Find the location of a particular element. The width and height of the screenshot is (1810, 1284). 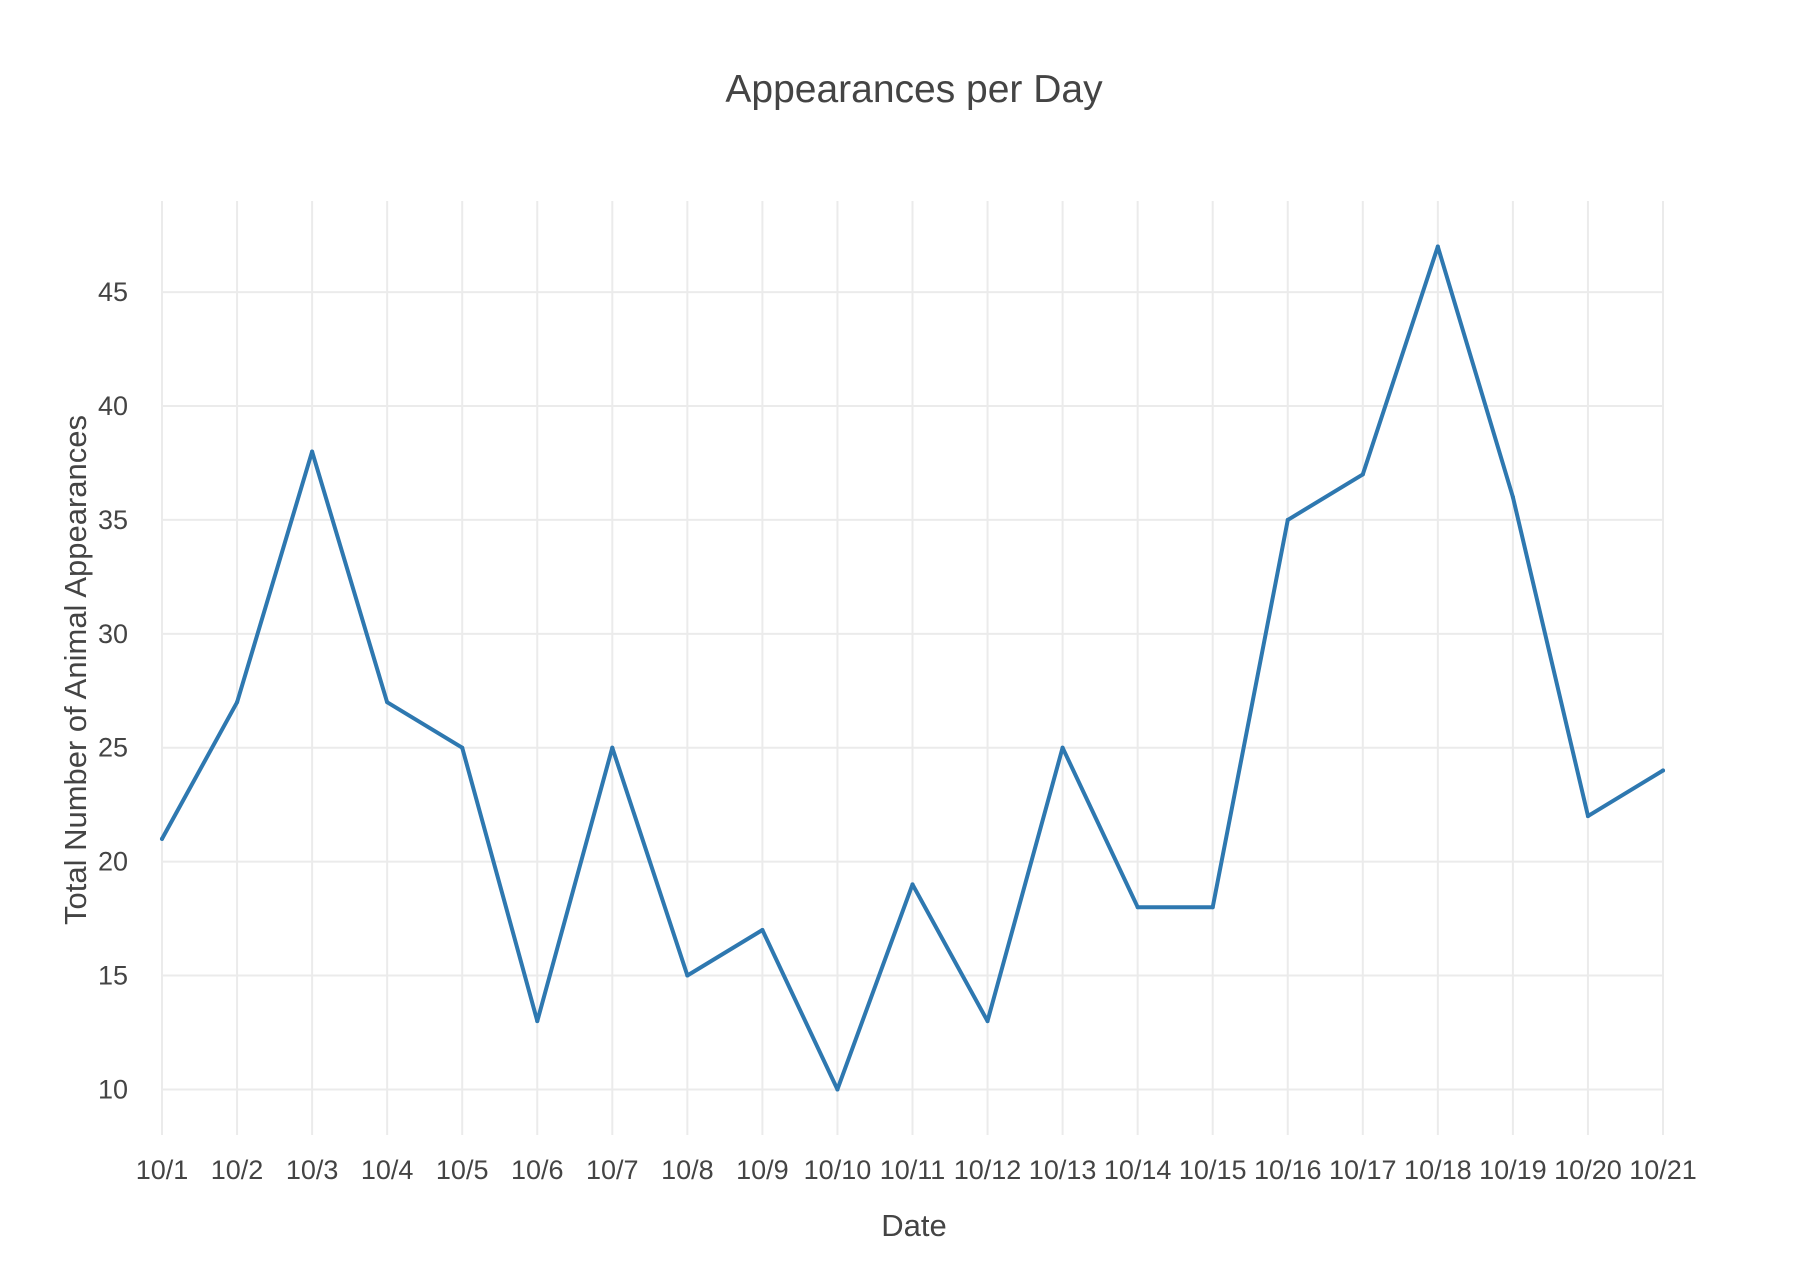

x-tick-label: 10/9 is located at coordinates (762, 1170).